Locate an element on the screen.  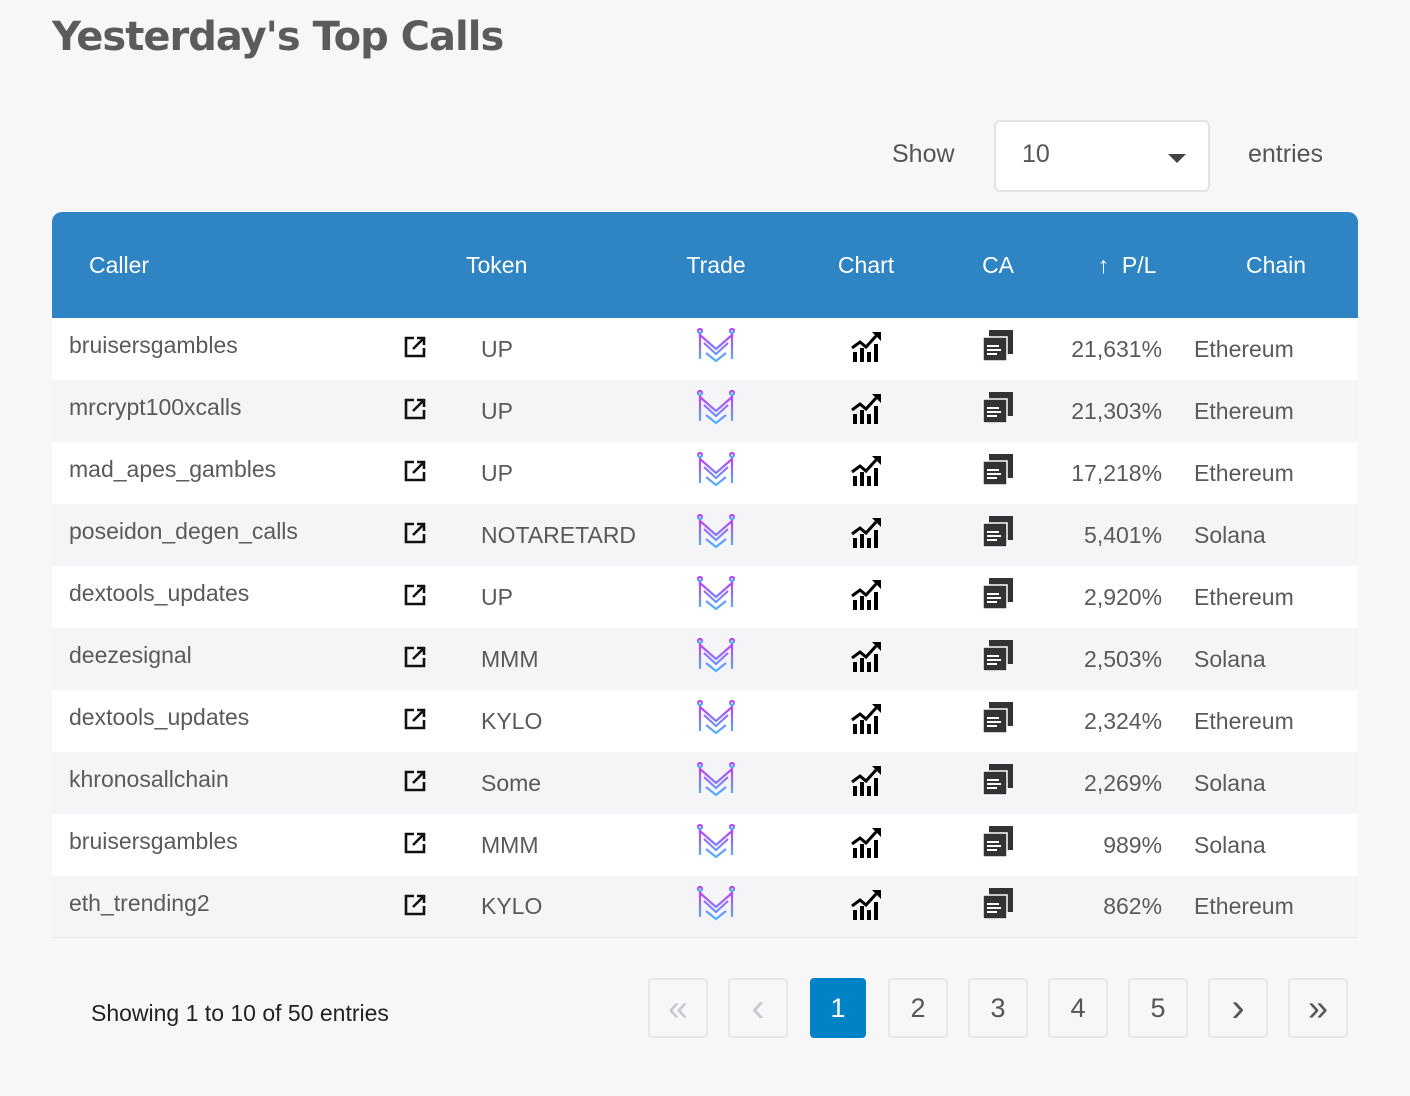
prev-page-button: ‹ is located at coordinates (758, 1008).